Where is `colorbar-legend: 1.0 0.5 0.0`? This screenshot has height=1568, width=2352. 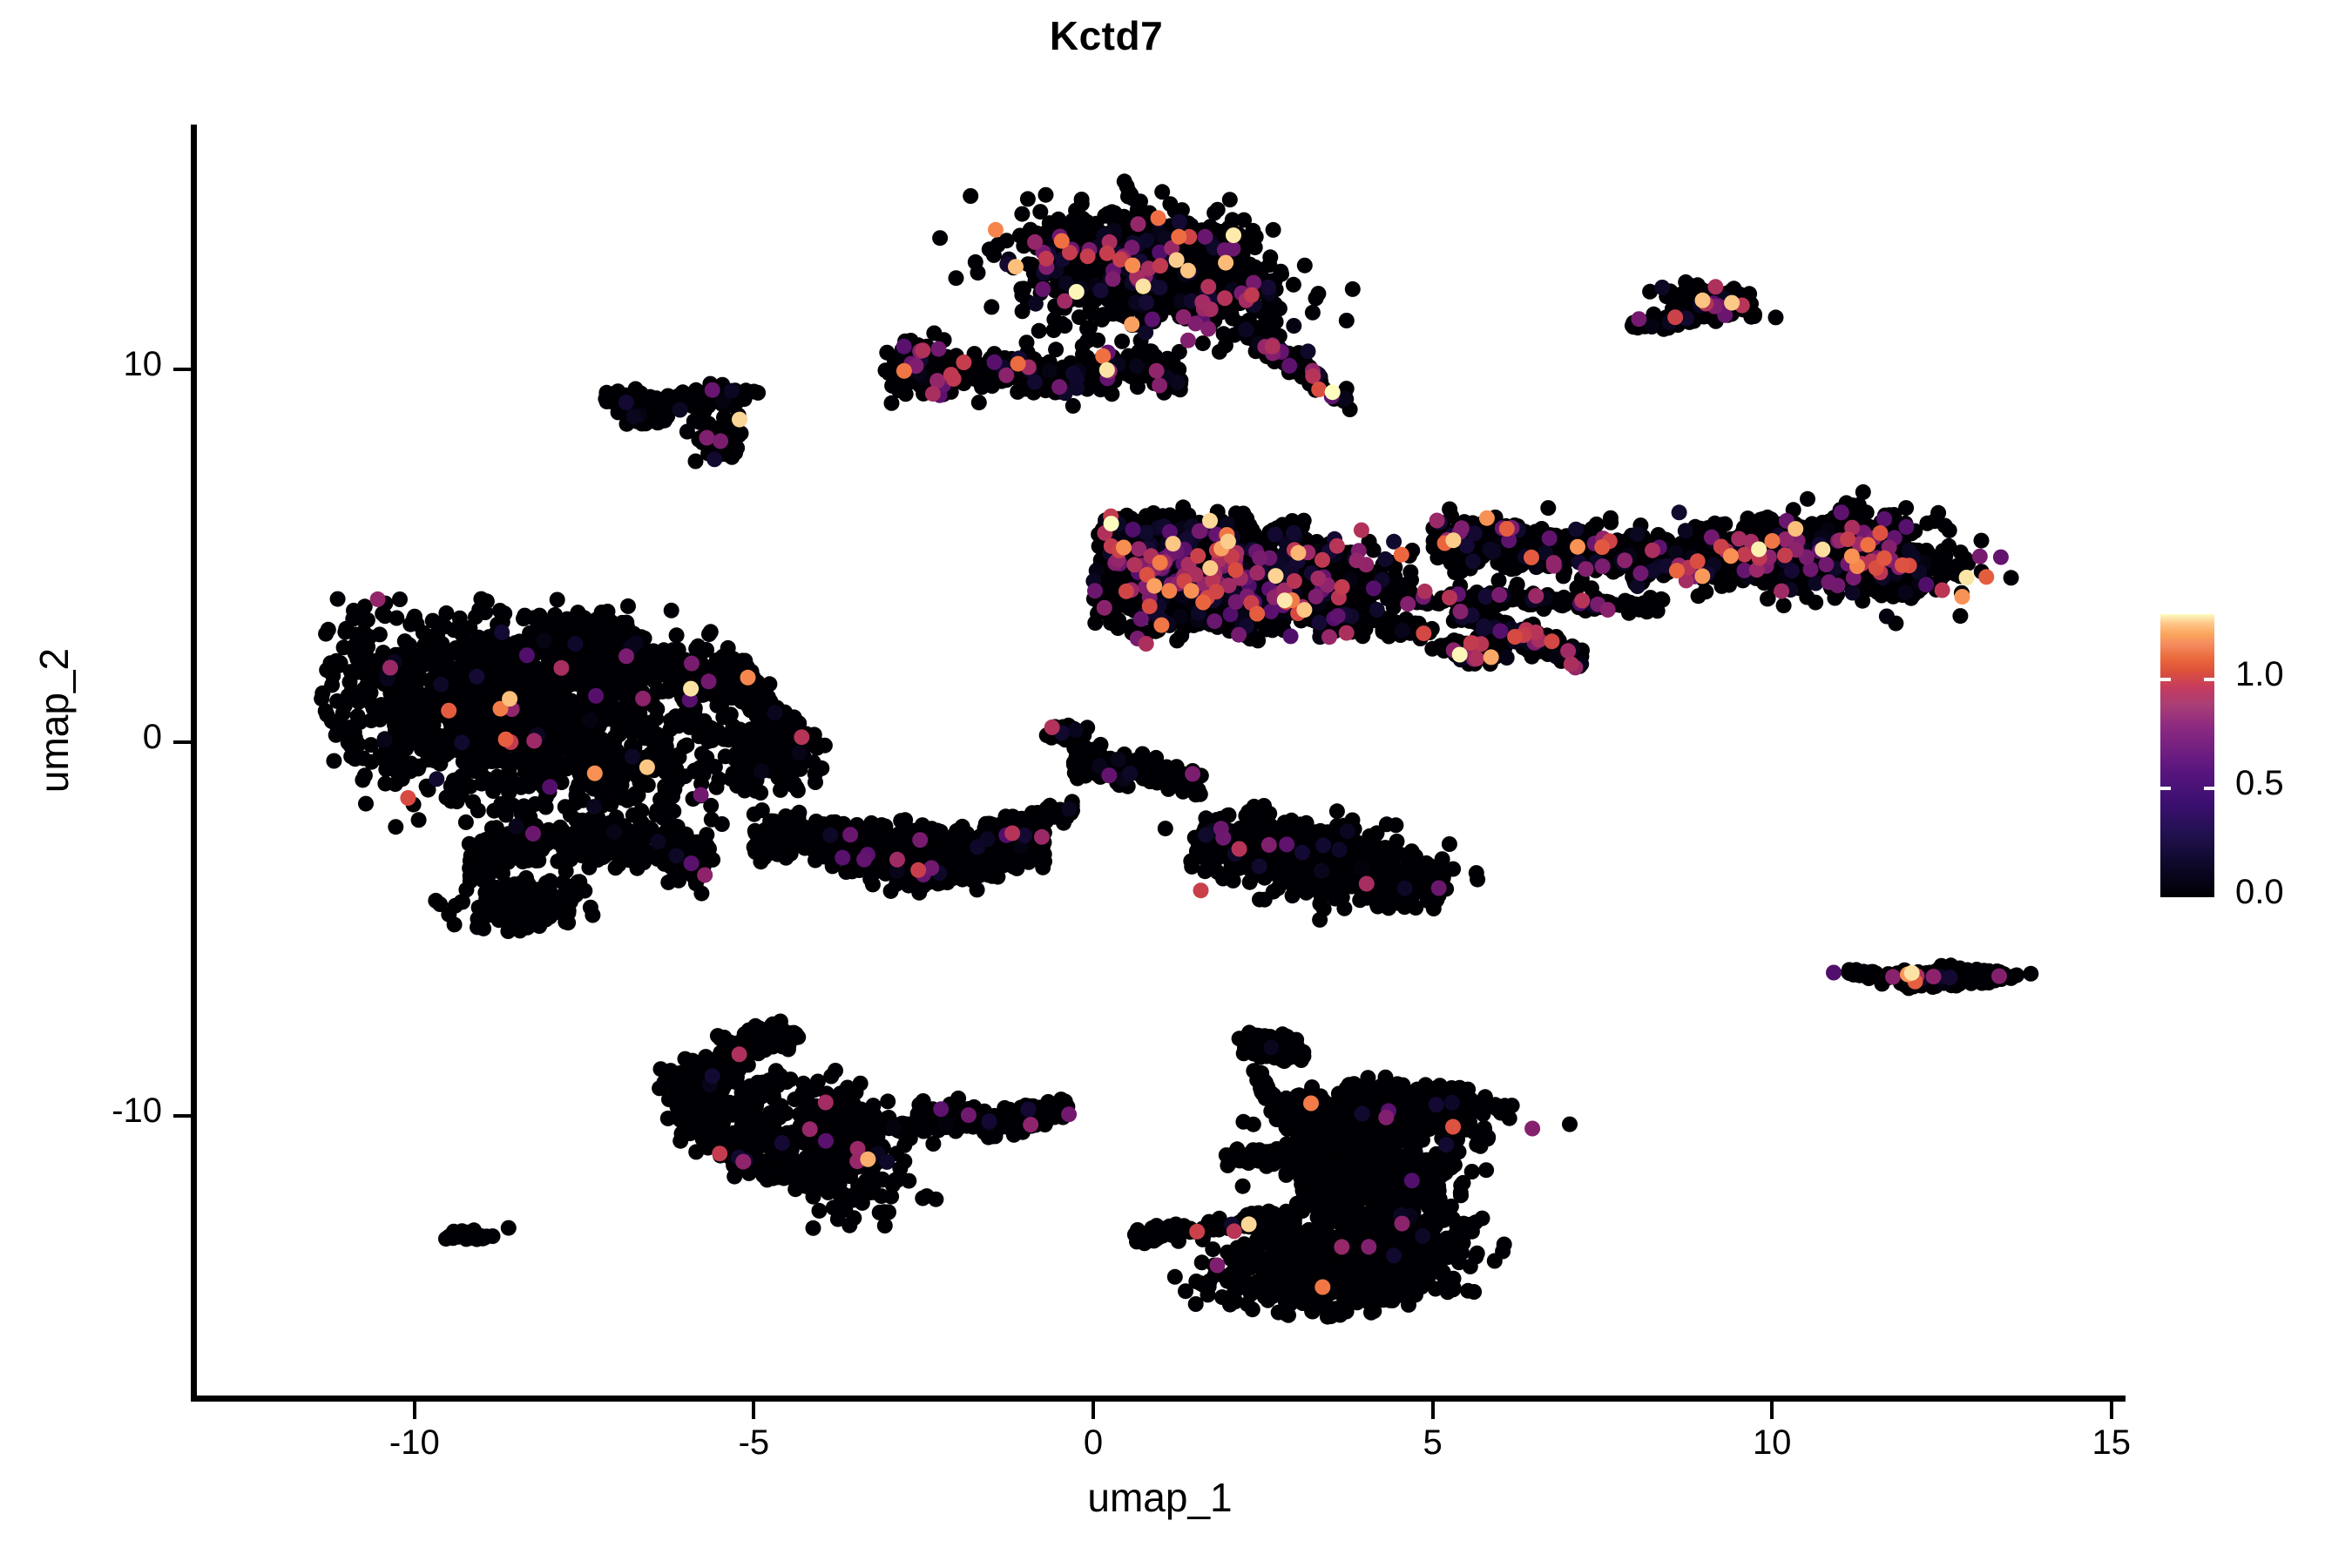
colorbar-legend: 1.0 0.5 0.0 is located at coordinates (2248, 762).